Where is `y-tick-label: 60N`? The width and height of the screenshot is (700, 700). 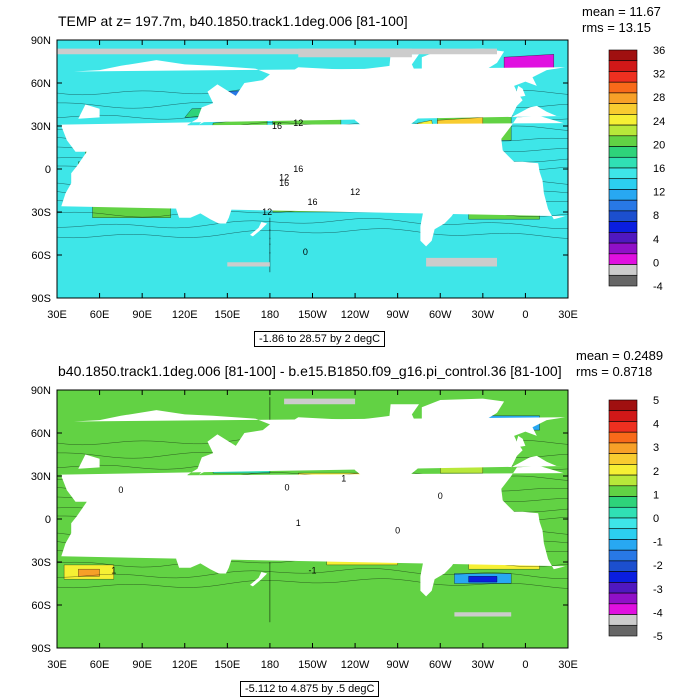 y-tick-label: 60N is located at coordinates (41, 434).